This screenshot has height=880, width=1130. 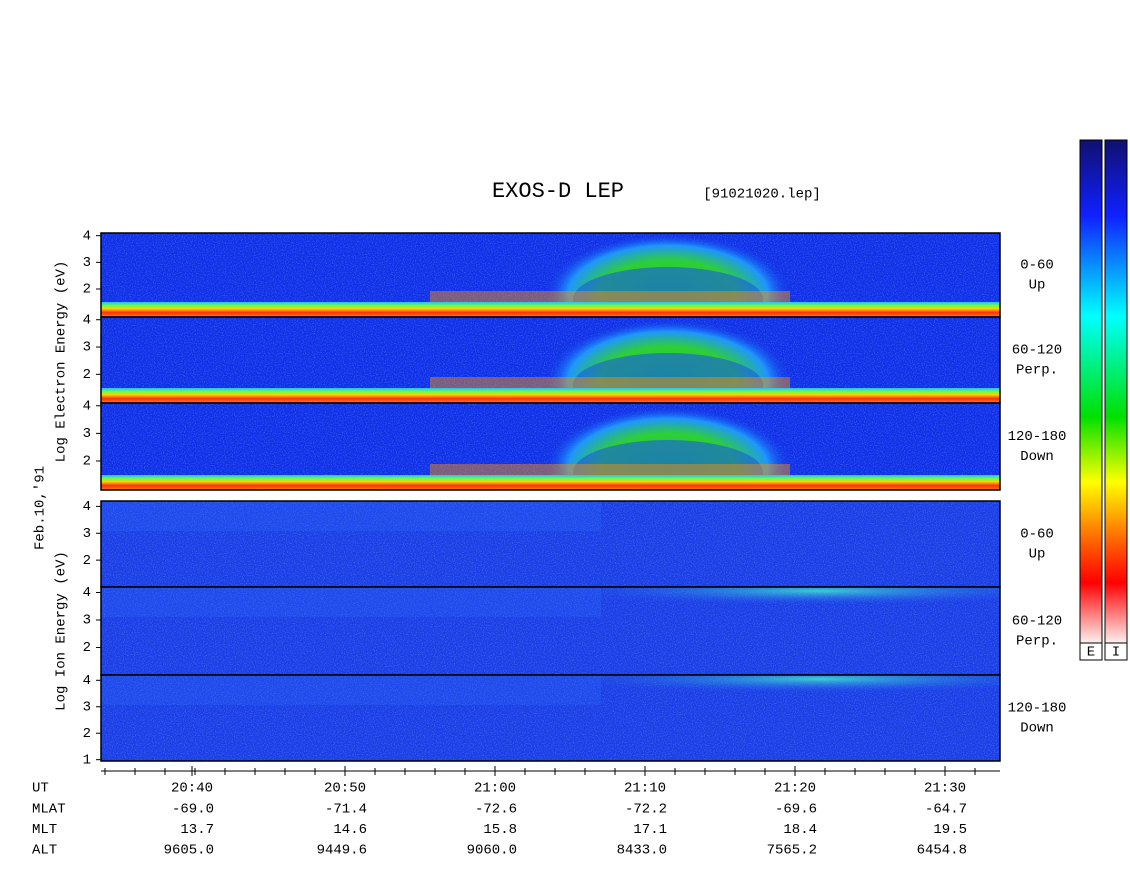 I want to click on ephemeris-value: 9605.0, so click(x=189, y=851).